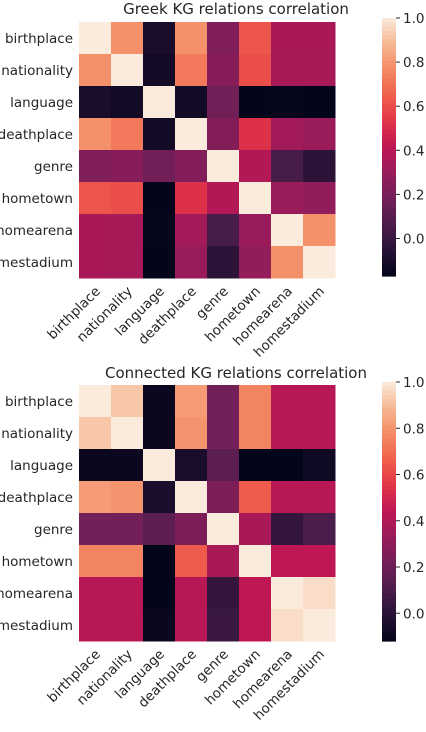 The height and width of the screenshot is (732, 426). I want to click on connected-kg-heatmap-title: Connected KG relations correlation, so click(236, 373).